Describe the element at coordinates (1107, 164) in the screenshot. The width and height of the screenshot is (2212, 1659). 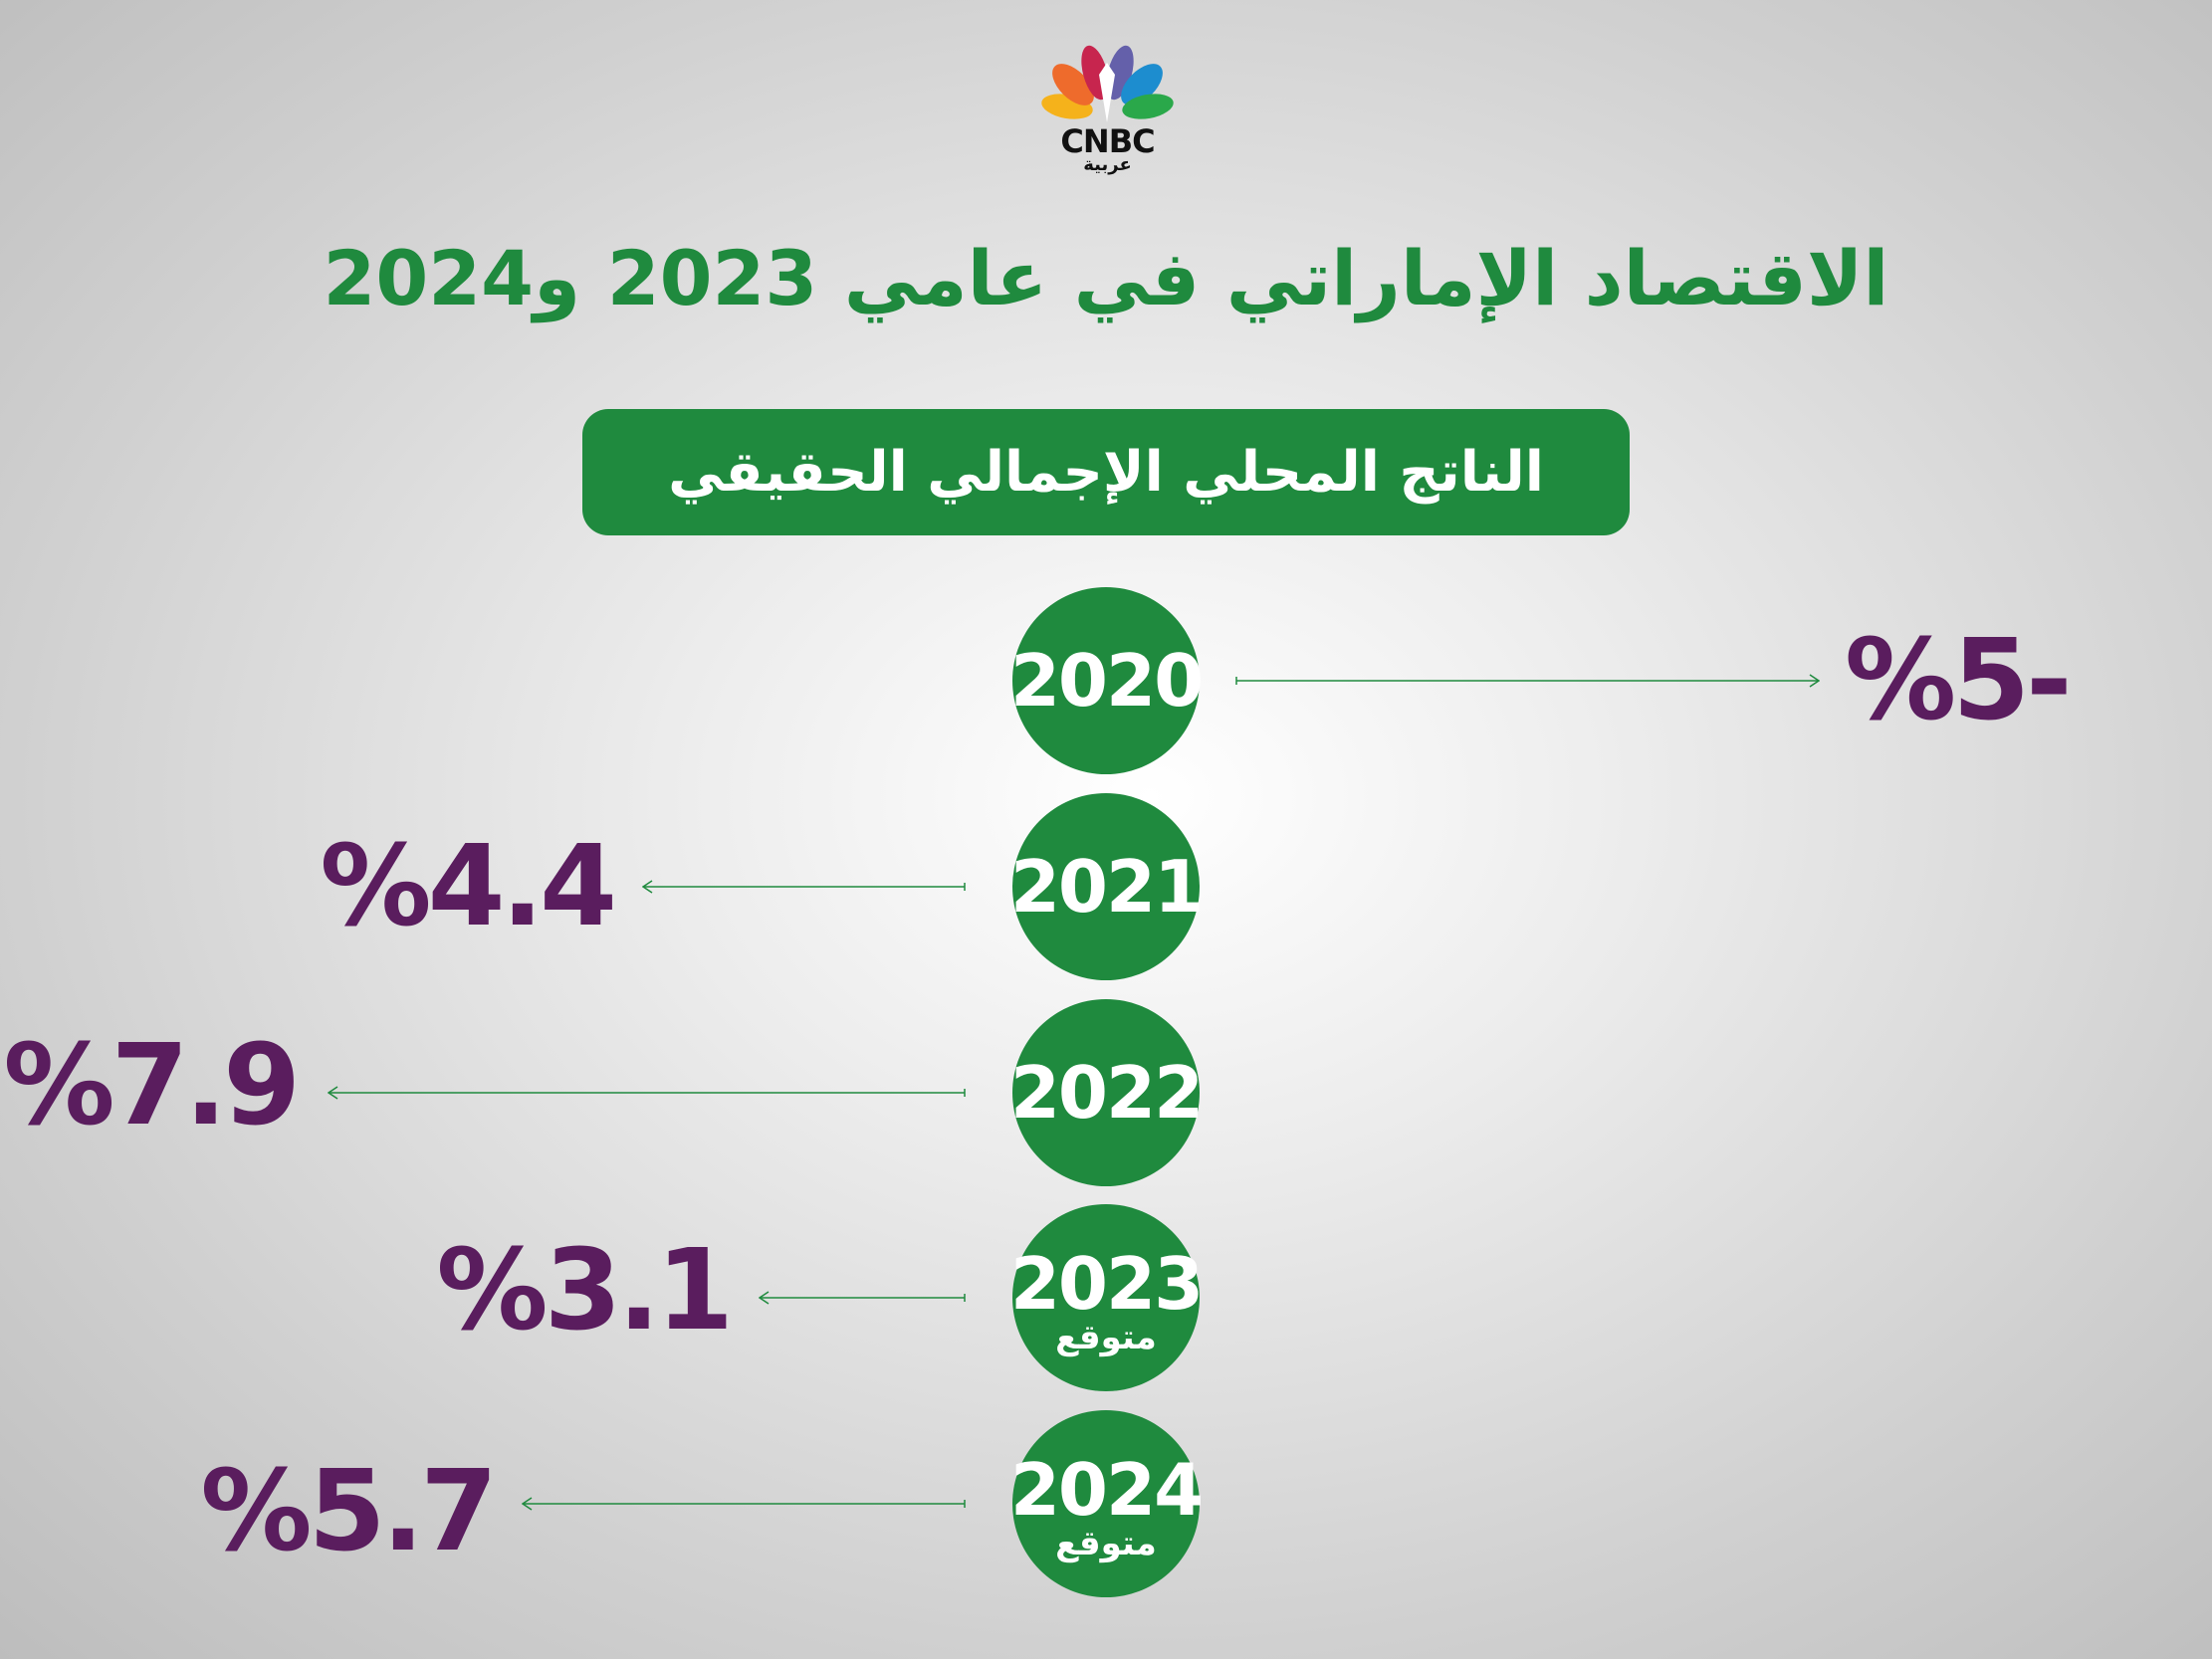
I see `logo-subtitle: عربية` at that location.